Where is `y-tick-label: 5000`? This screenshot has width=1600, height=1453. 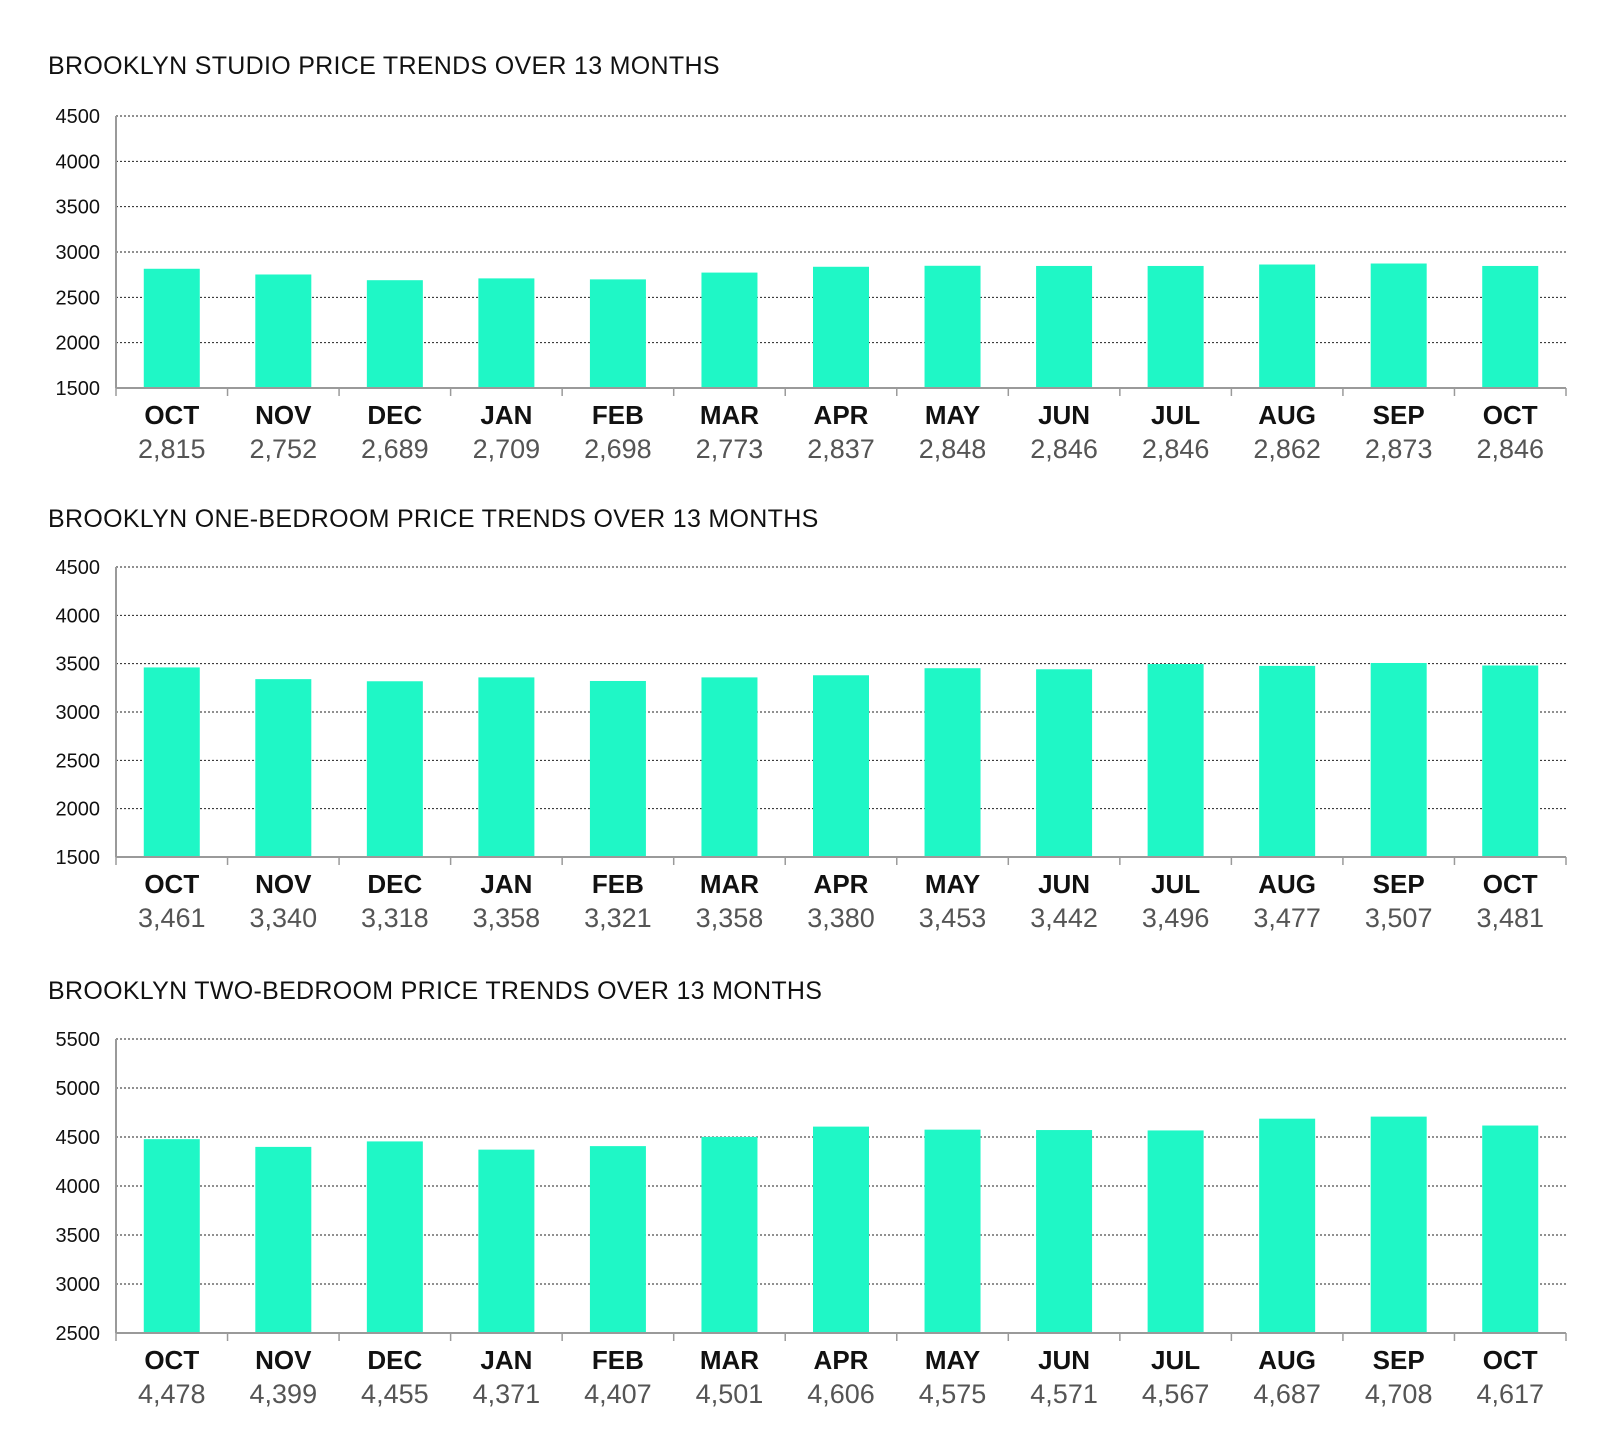 y-tick-label: 5000 is located at coordinates (78, 1089).